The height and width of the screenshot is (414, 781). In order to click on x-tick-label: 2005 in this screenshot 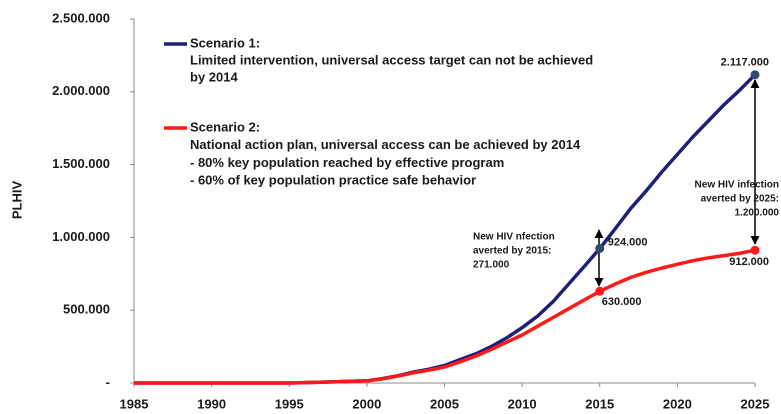, I will do `click(444, 403)`.